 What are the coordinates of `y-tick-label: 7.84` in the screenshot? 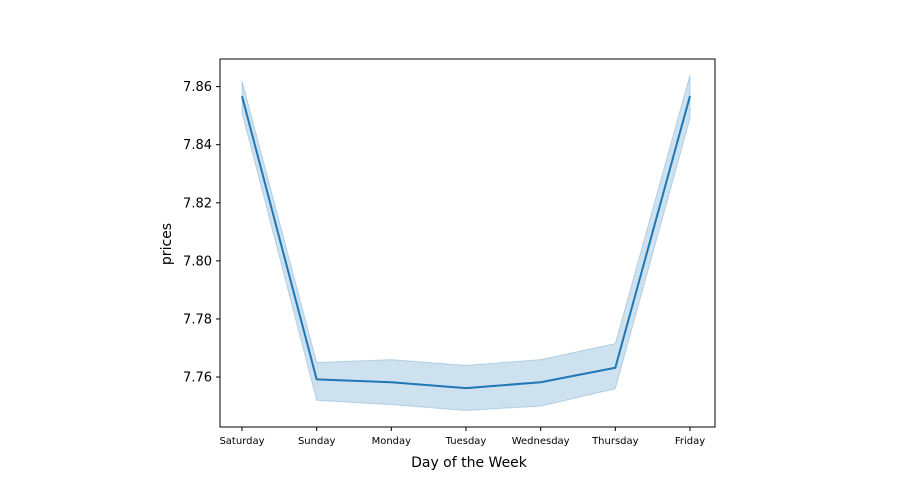 It's located at (197, 145).